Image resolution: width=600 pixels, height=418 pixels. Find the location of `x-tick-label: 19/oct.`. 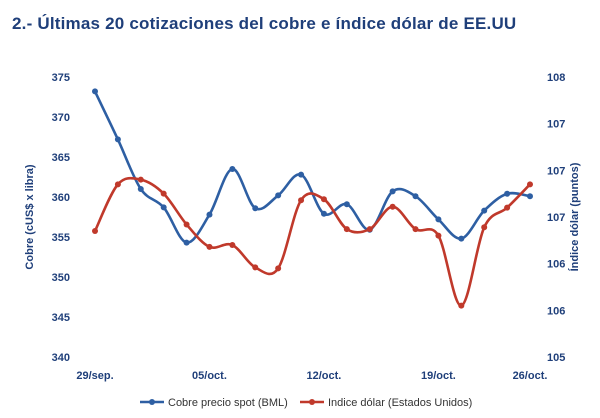

x-tick-label: 19/oct. is located at coordinates (438, 376).